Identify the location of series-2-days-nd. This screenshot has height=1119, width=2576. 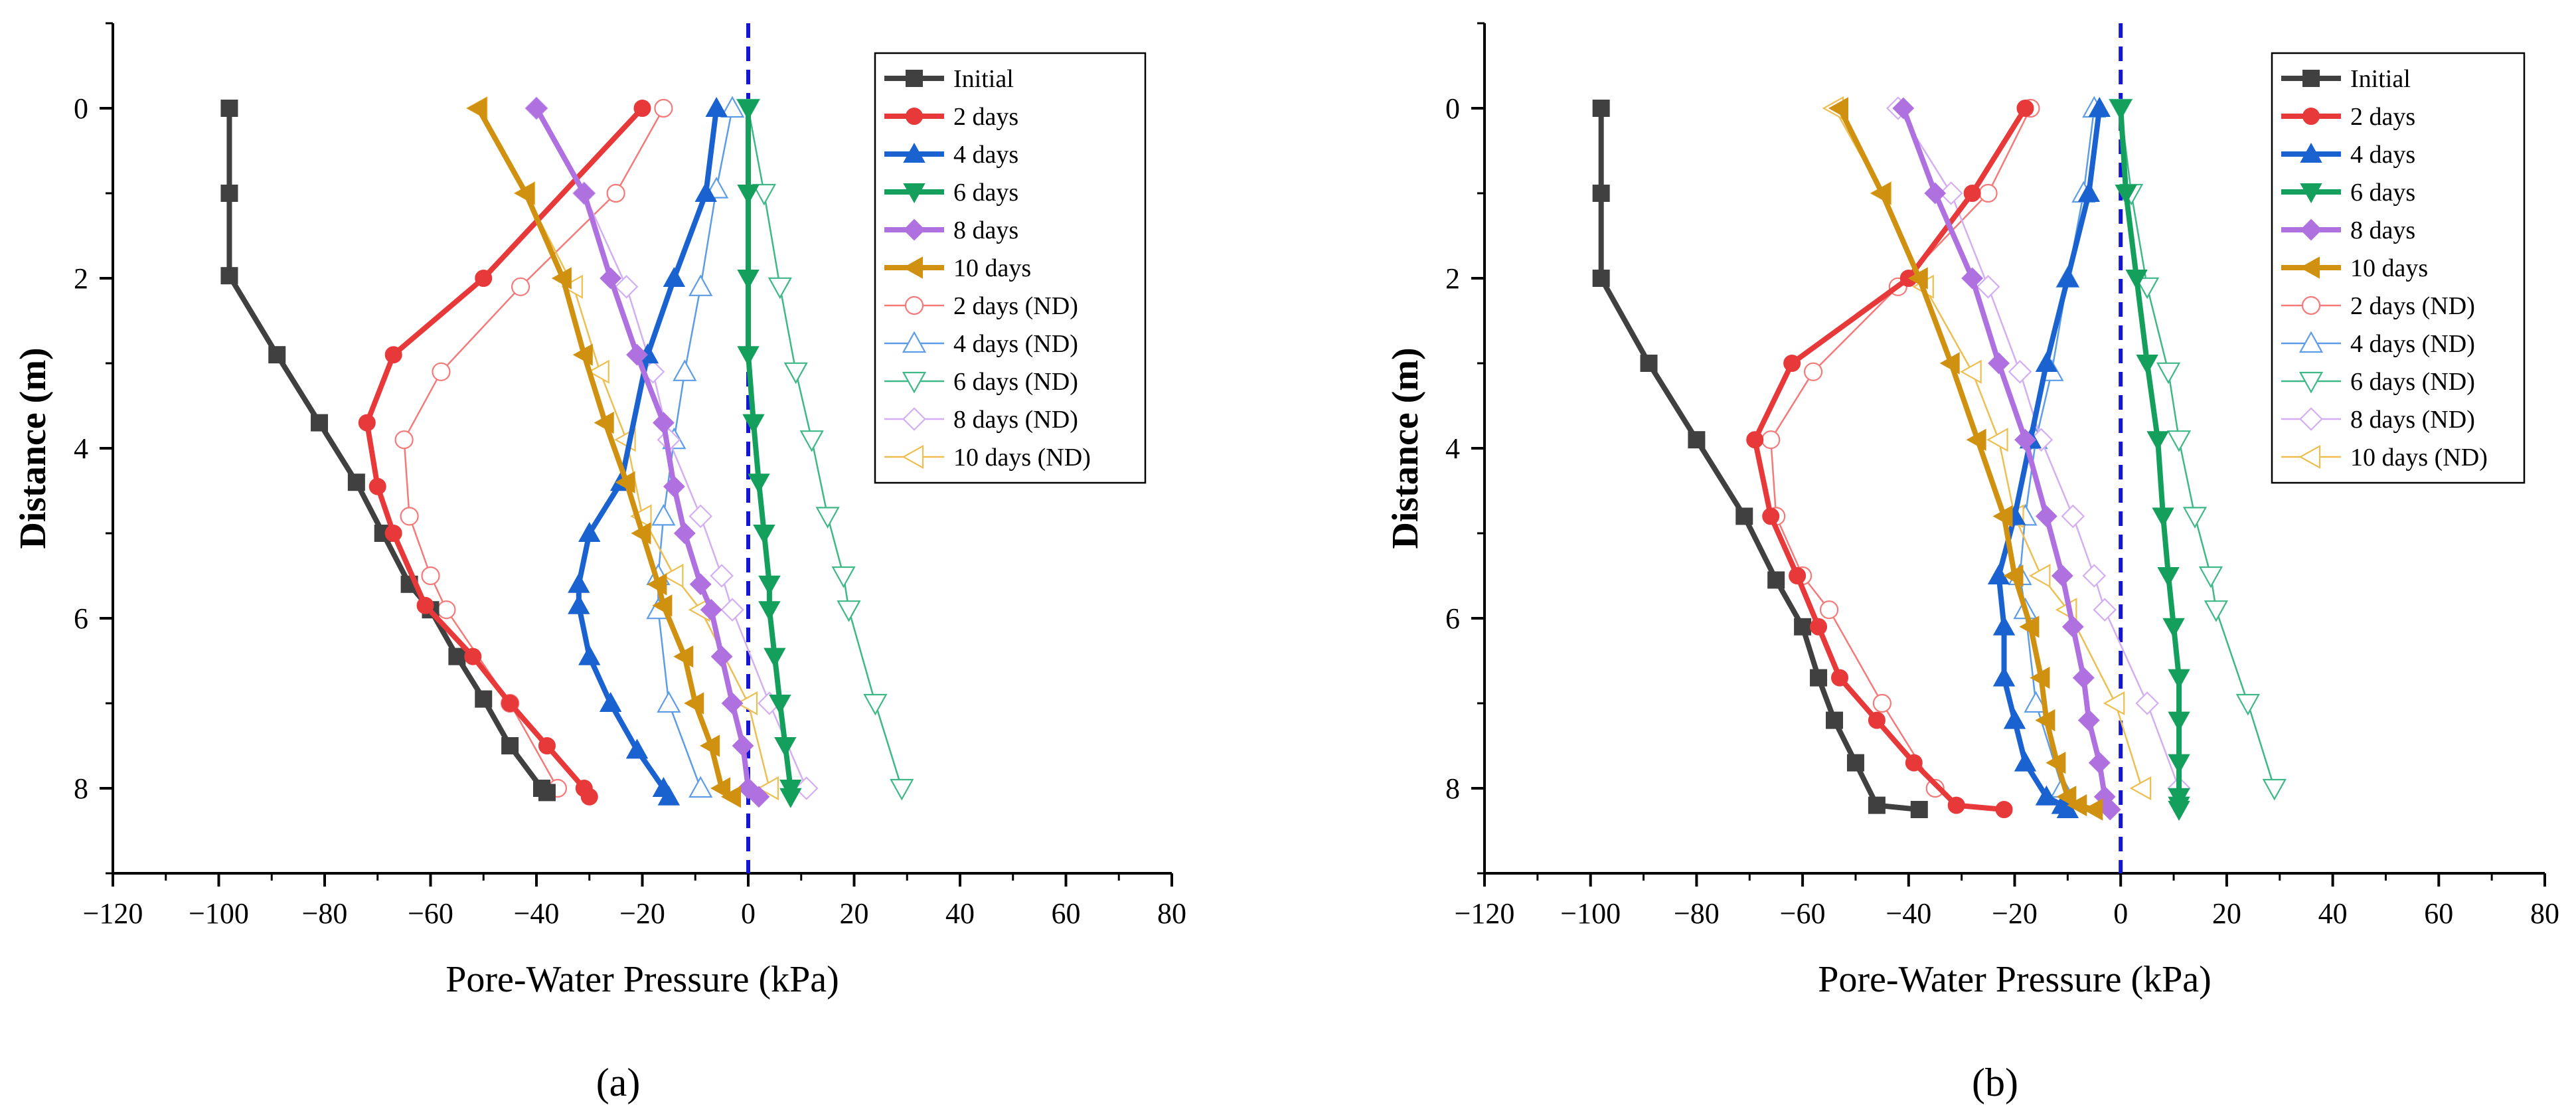
(1900, 448).